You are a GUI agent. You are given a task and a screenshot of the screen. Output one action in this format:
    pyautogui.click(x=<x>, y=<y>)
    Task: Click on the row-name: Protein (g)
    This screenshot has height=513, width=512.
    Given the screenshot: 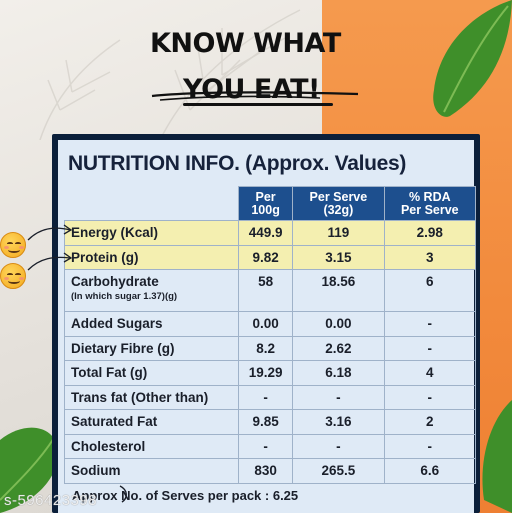 What is the action you would take?
    pyautogui.click(x=151, y=257)
    